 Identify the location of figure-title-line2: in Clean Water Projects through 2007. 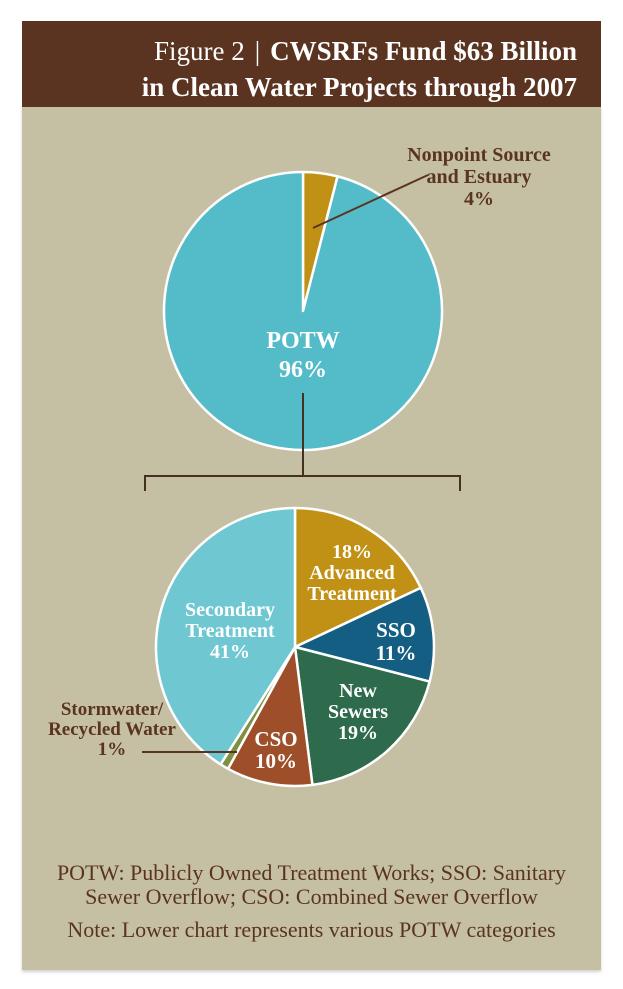
(359, 87).